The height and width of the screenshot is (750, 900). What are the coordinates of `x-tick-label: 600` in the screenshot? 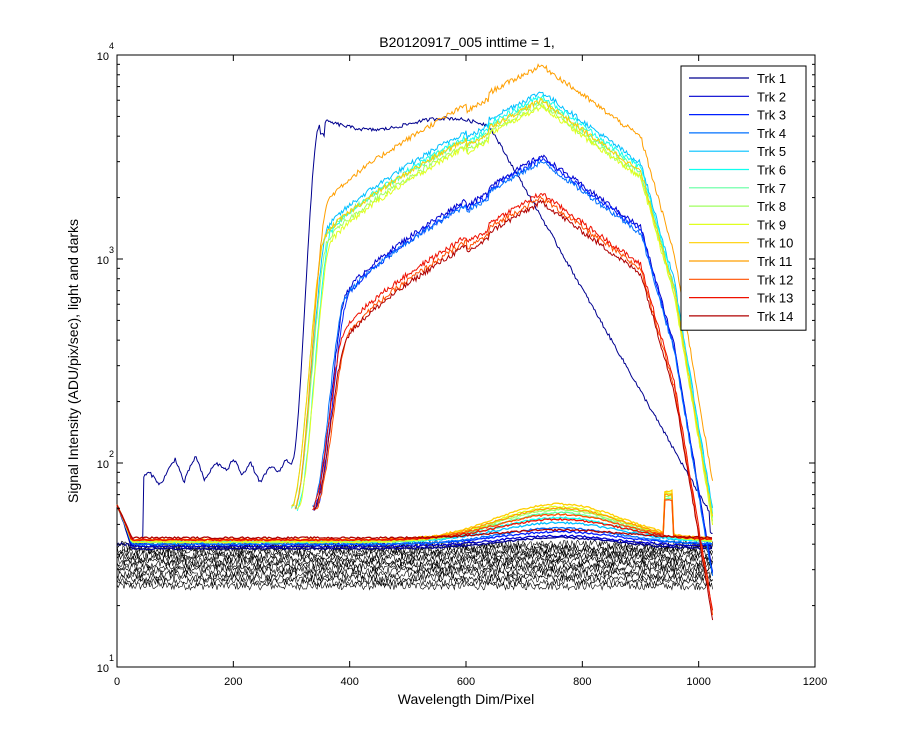 It's located at (466, 682).